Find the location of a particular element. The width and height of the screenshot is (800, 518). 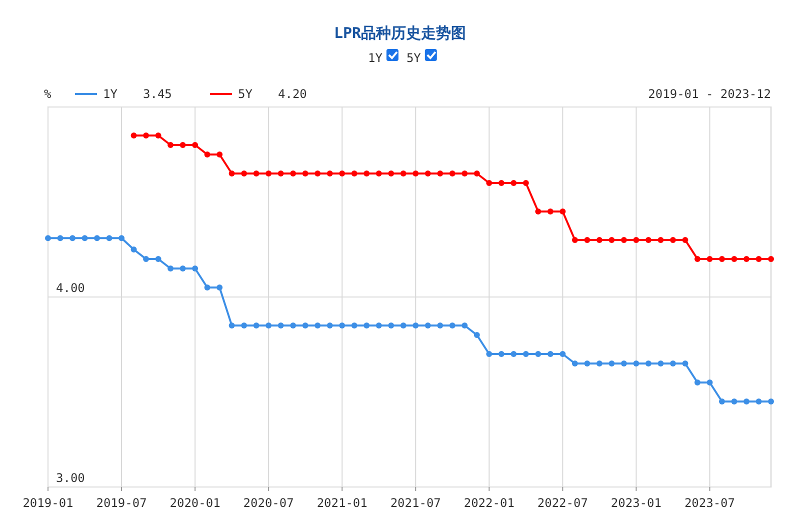

x-tick-label: 2023-01 is located at coordinates (636, 503).